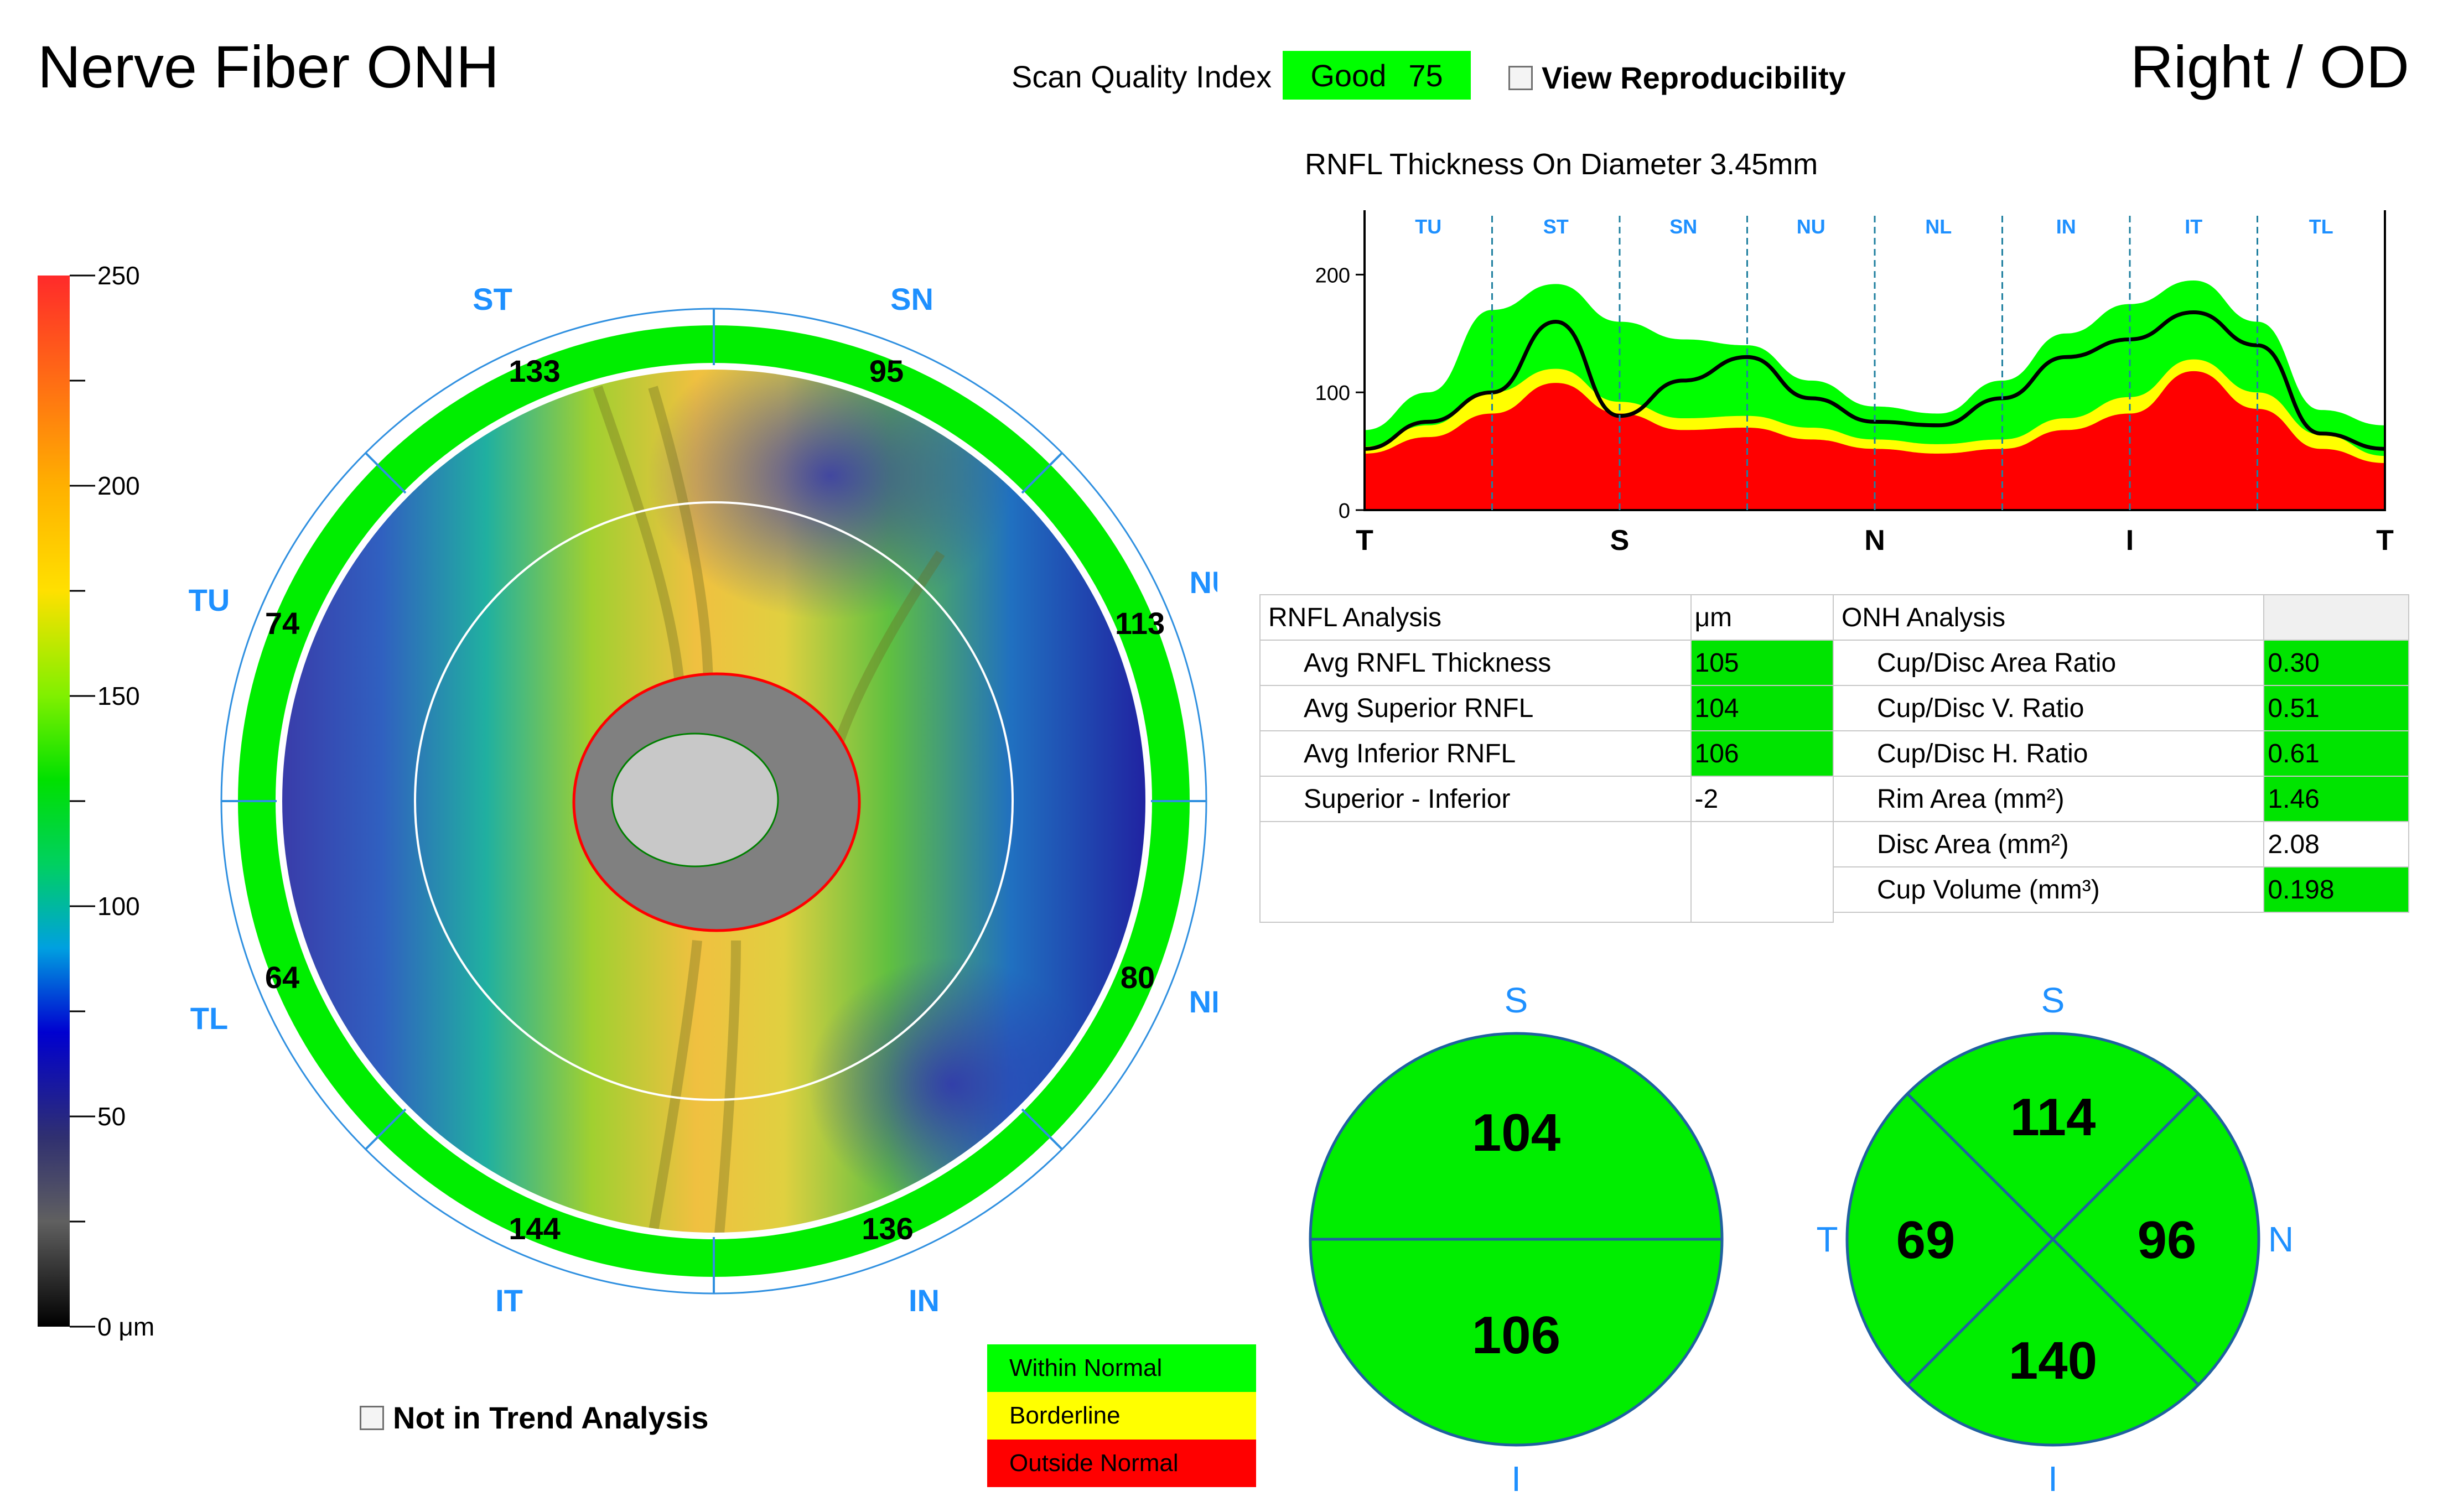 Image resolution: width=2448 pixels, height=1512 pixels. What do you see at coordinates (1762, 708) in the screenshot?
I see `rnfl-table-row-value: 104` at bounding box center [1762, 708].